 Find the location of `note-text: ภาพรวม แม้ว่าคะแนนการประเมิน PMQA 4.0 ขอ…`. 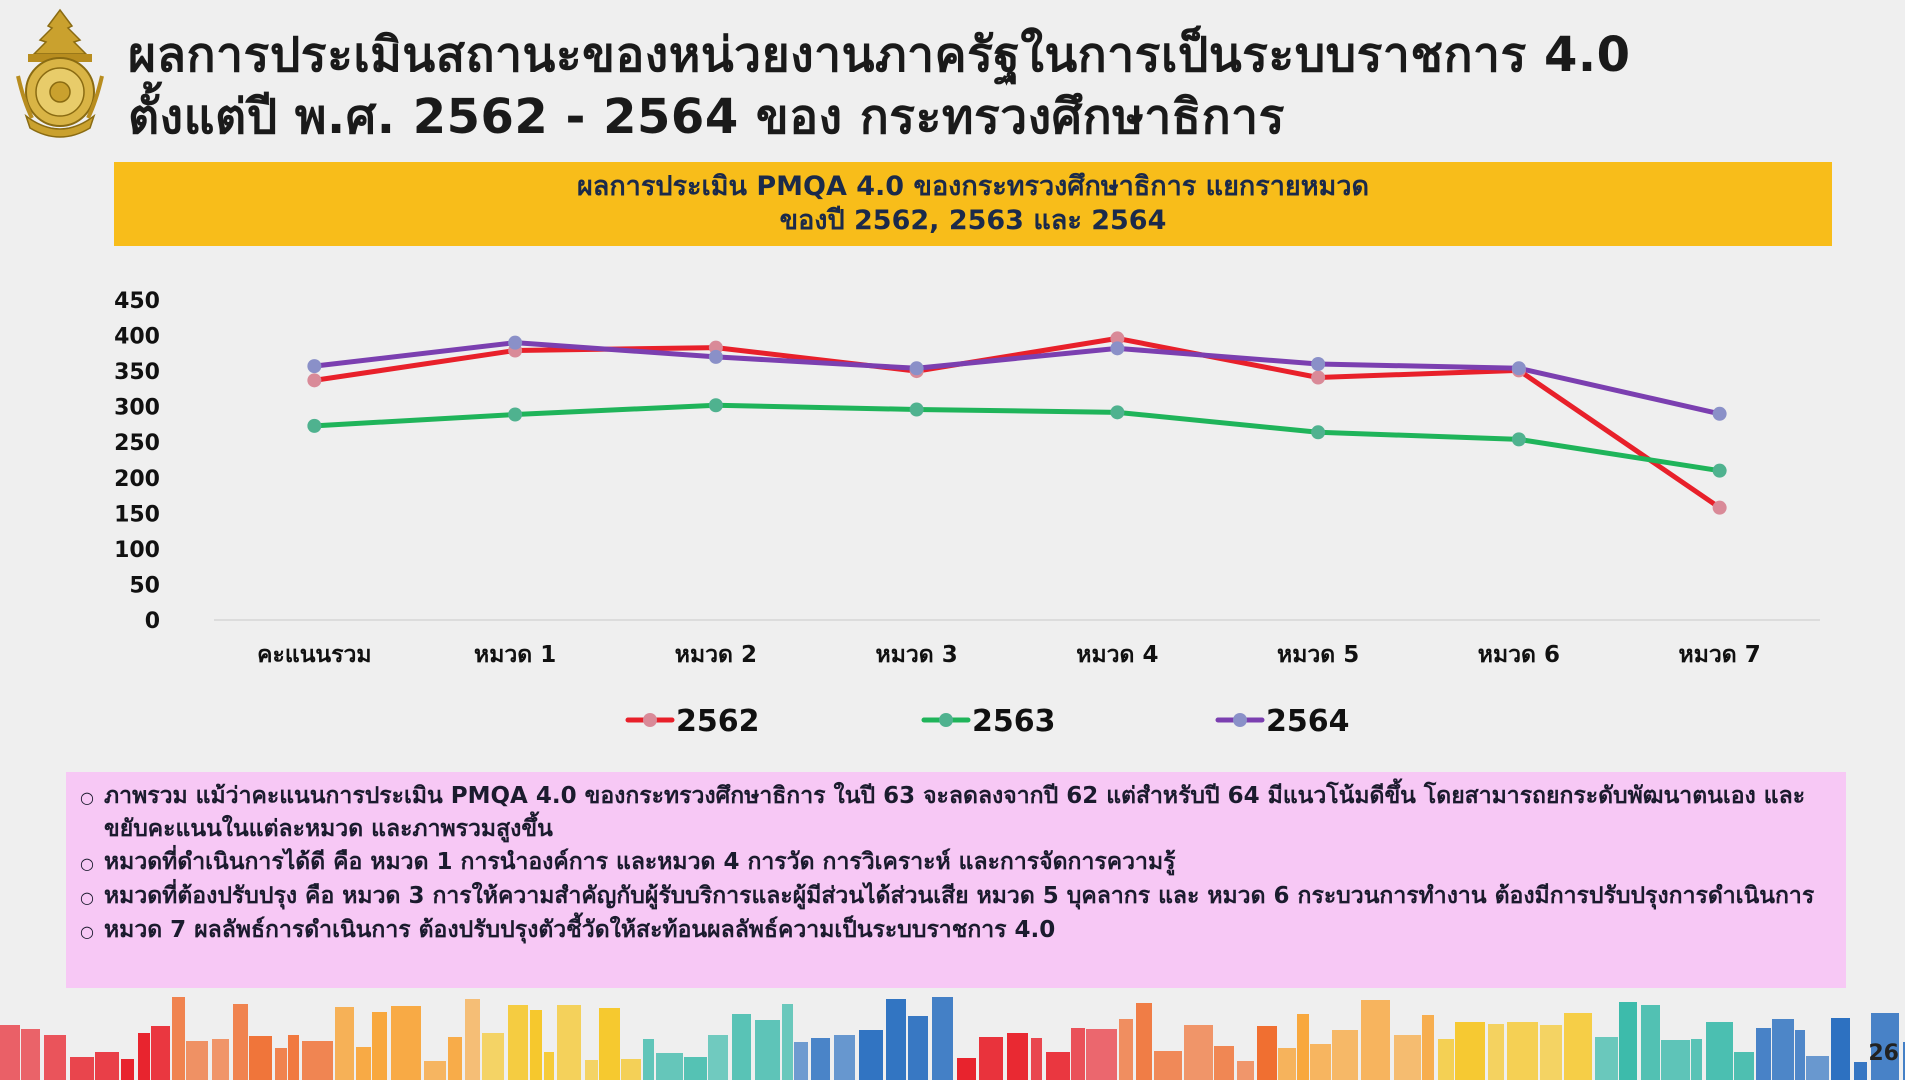

note-text: ภาพรวม แม้ว่าคะแนนการประเมิน PMQA 4.0 ขอ… is located at coordinates (955, 812).